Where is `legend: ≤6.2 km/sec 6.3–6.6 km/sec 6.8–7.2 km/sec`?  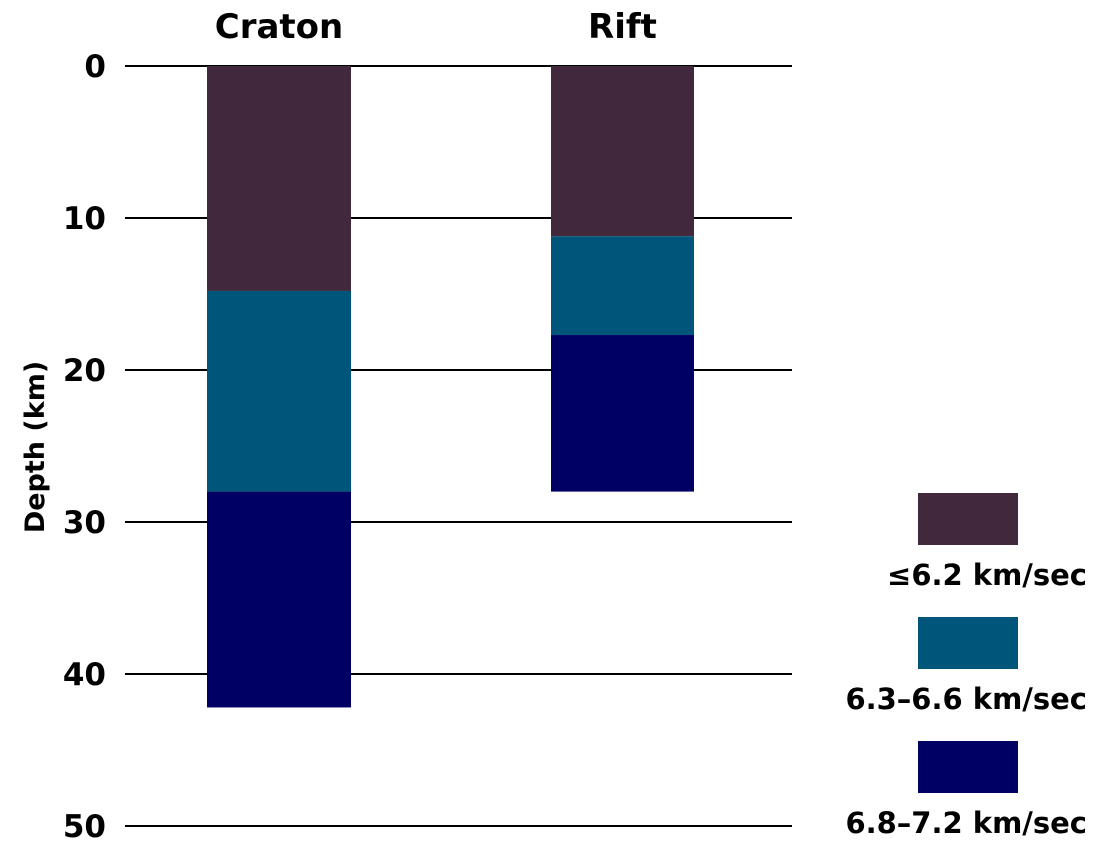 legend: ≤6.2 km/sec 6.3–6.6 km/sec 6.8–7.2 km/sec is located at coordinates (966, 666).